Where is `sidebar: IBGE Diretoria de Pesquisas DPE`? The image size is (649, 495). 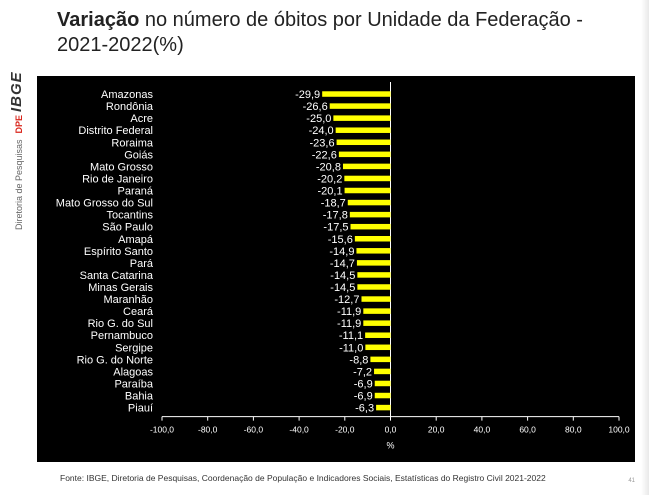 sidebar: IBGE Diretoria de Pesquisas DPE is located at coordinates (20, 247).